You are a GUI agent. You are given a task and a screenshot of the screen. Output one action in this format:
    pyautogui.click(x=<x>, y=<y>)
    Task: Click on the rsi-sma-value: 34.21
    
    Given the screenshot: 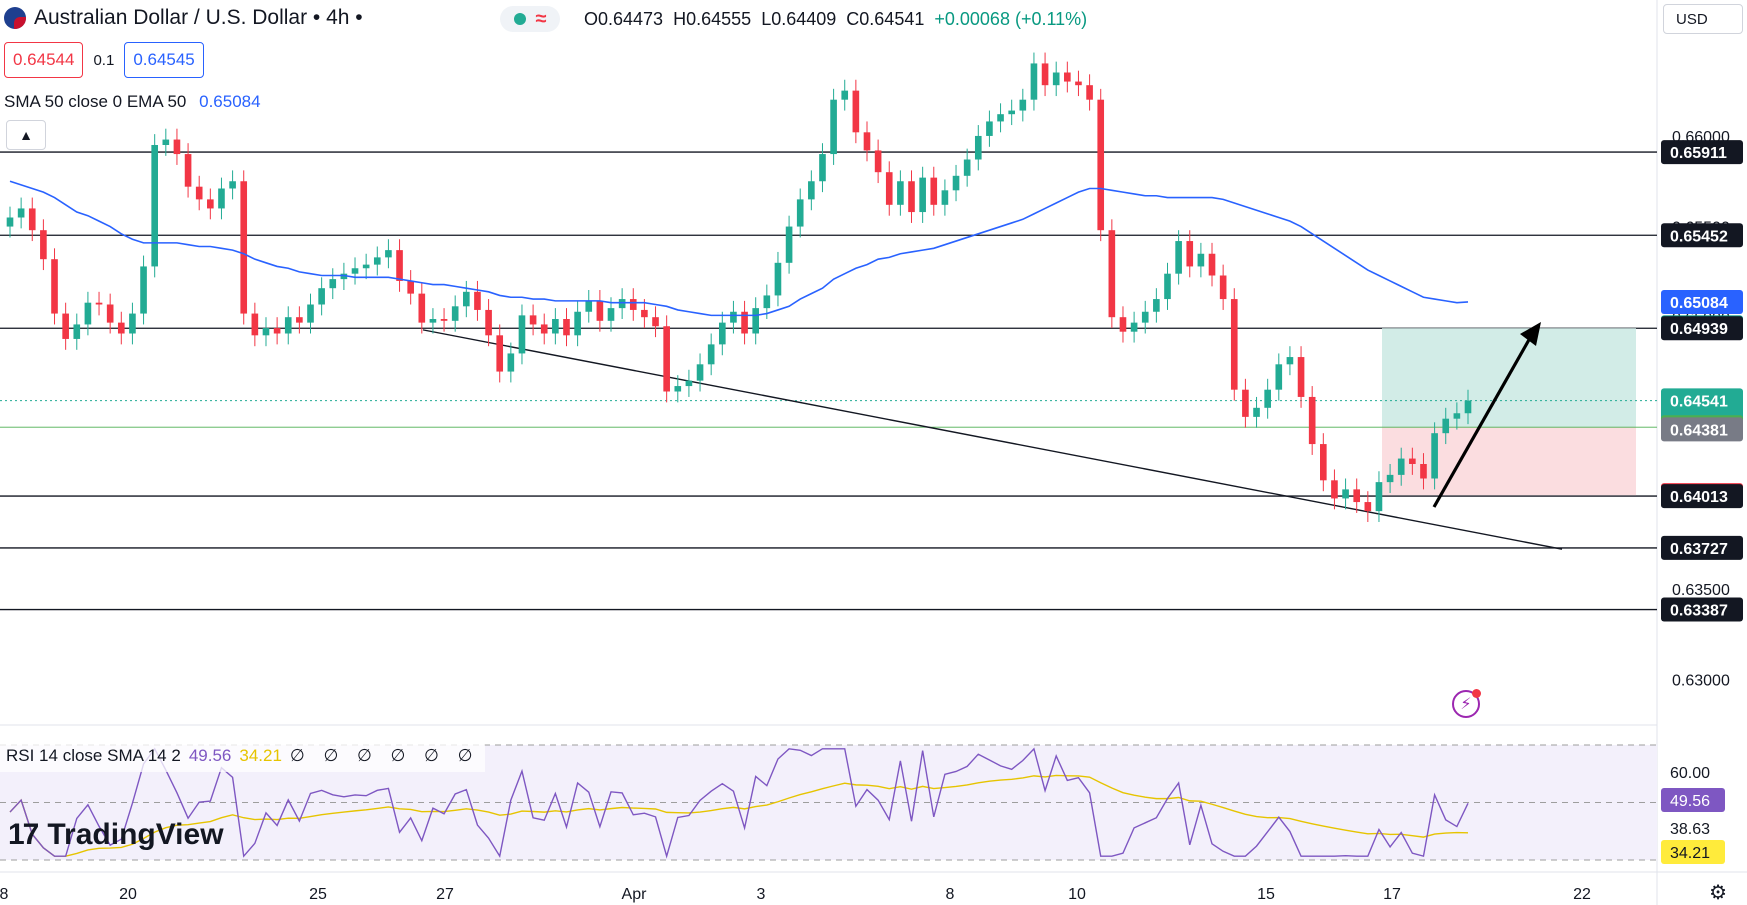 What is the action you would take?
    pyautogui.click(x=260, y=755)
    